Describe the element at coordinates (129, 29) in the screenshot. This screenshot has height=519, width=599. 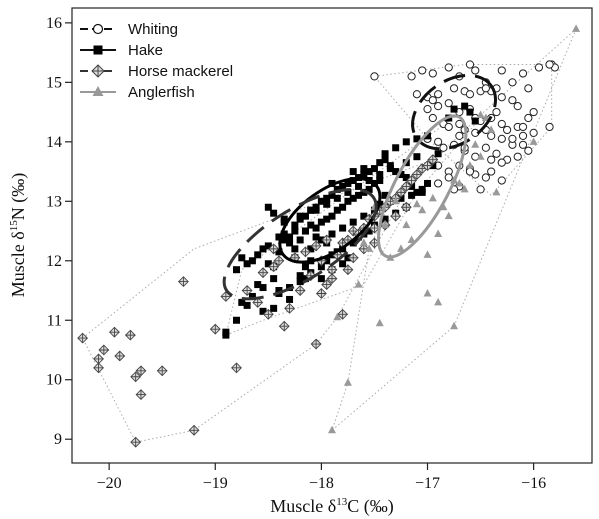
I see `legend-entry-whiting: Whiting` at that location.